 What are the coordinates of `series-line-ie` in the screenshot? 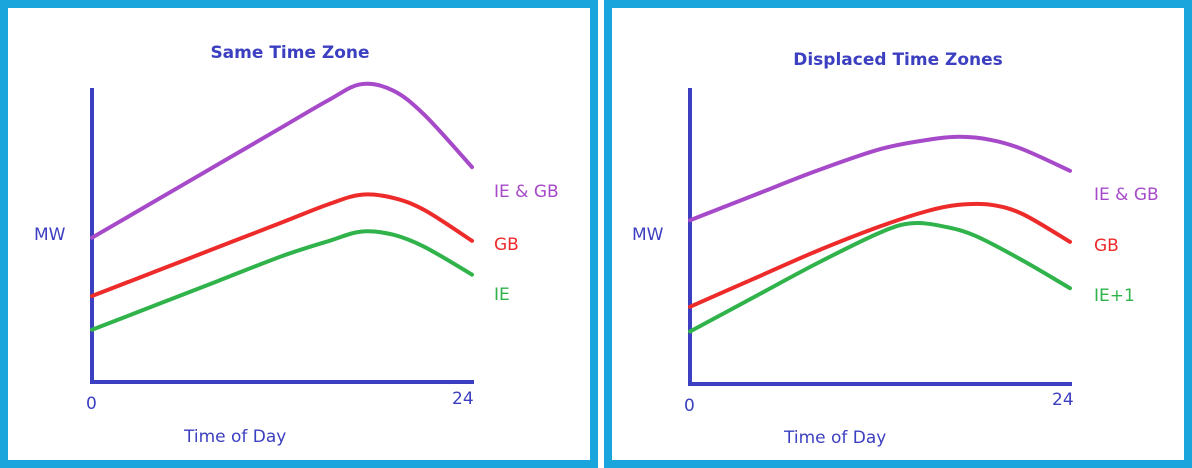 It's located at (282, 280).